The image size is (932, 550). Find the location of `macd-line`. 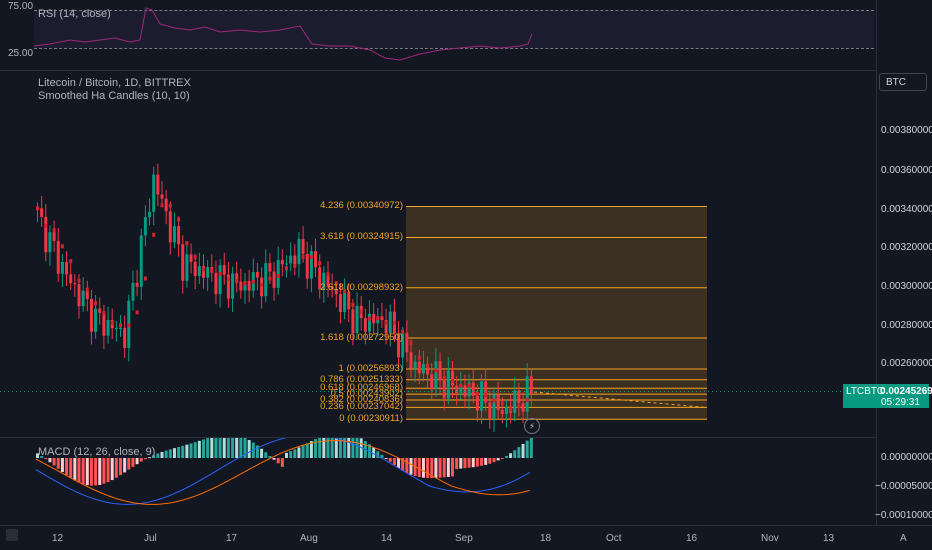

macd-line is located at coordinates (283, 471).